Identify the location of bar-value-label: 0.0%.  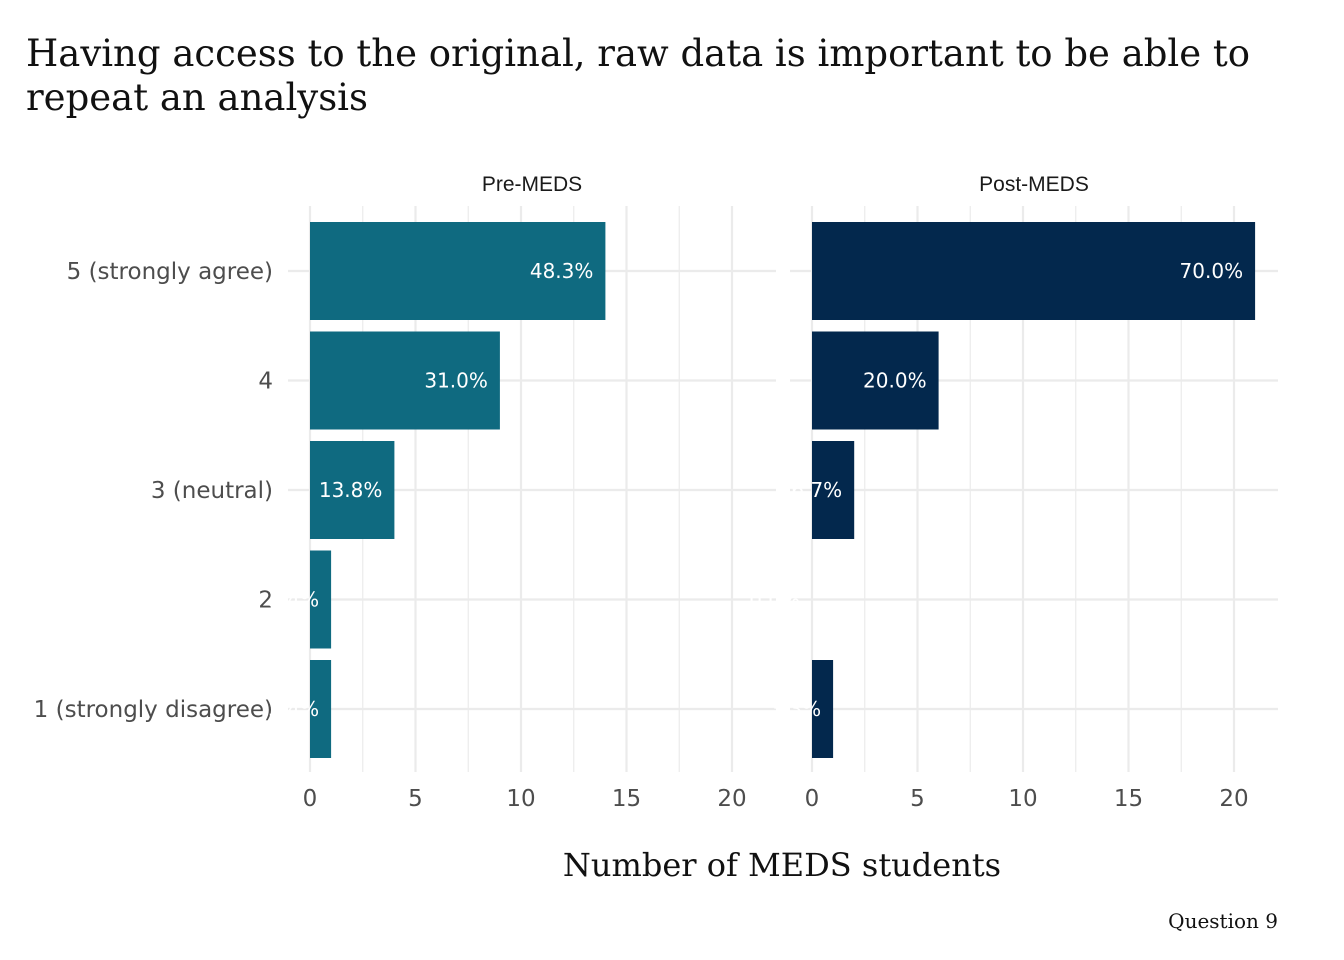
(774, 600).